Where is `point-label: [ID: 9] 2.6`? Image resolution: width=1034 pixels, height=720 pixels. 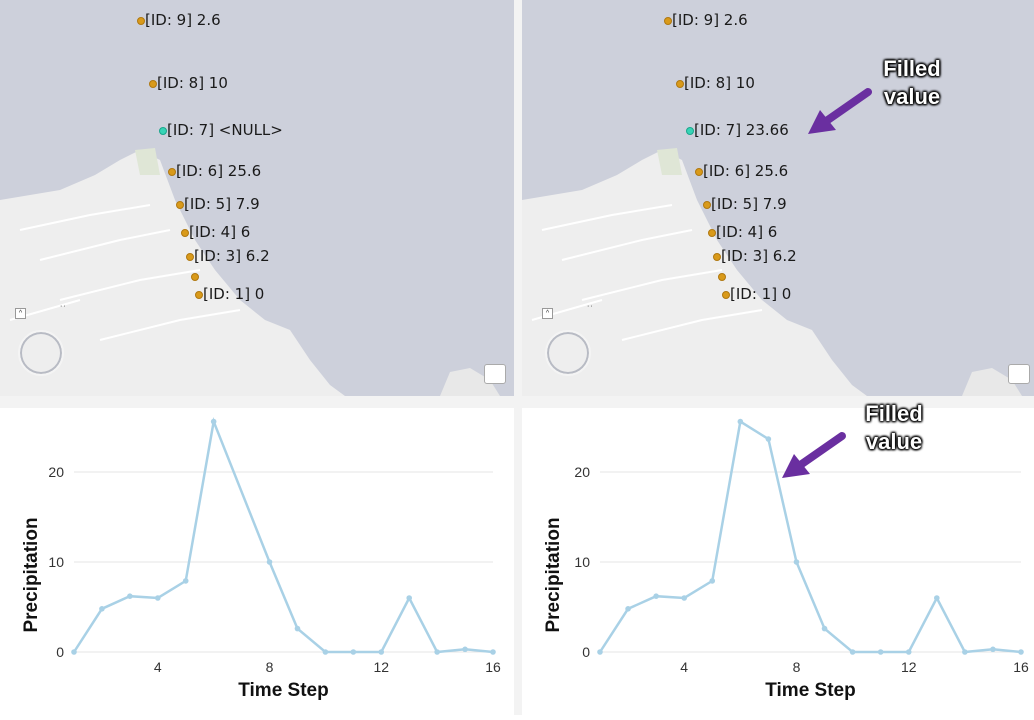
point-label: [ID: 9] 2.6 is located at coordinates (710, 20).